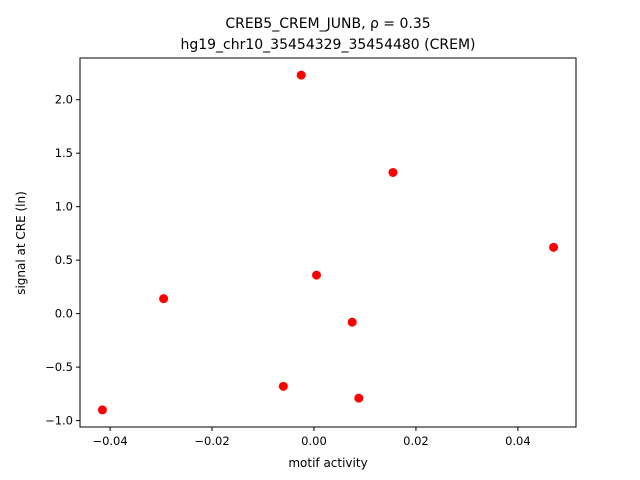 The height and width of the screenshot is (480, 640). Describe the element at coordinates (59, 421) in the screenshot. I see `y-tick-label: −1.0` at that location.